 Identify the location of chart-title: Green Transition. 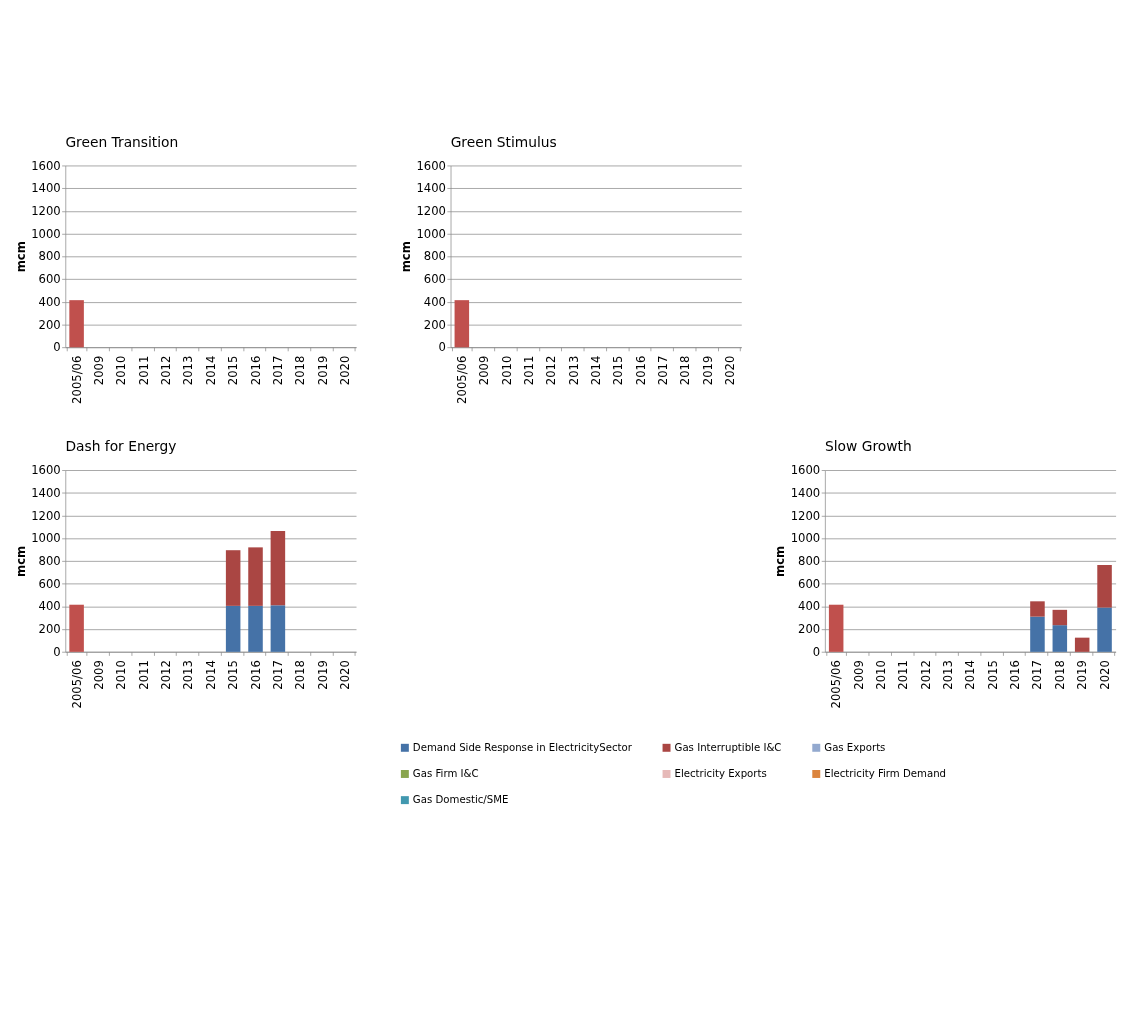
(122, 141).